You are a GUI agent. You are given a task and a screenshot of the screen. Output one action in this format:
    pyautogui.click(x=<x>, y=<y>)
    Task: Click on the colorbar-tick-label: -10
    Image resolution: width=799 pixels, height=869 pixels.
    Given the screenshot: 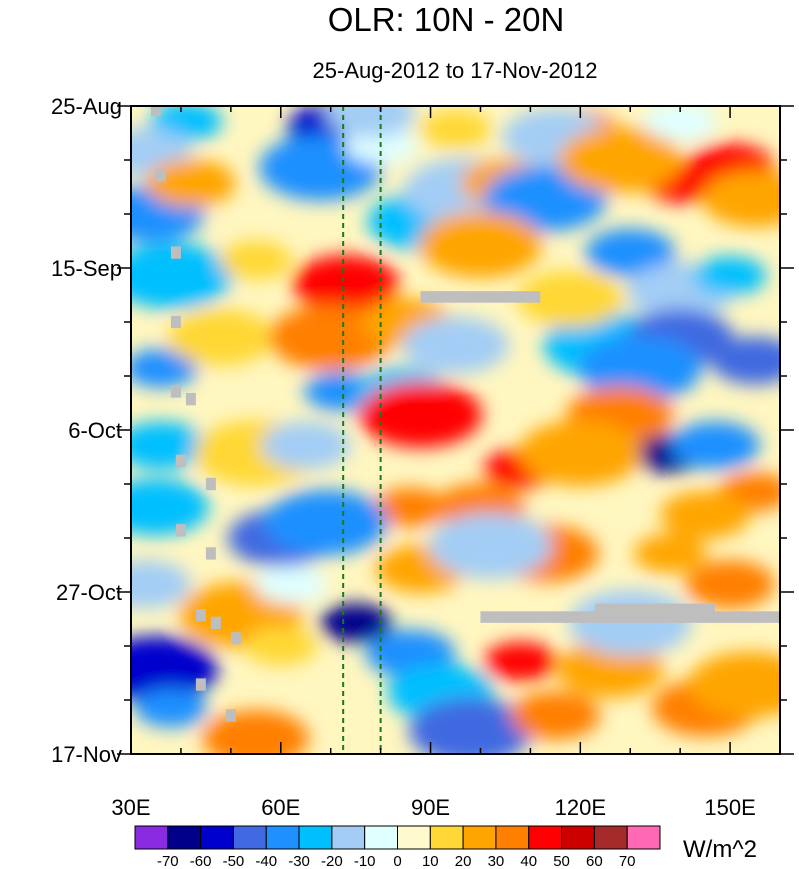 What is the action you would take?
    pyautogui.click(x=365, y=861)
    